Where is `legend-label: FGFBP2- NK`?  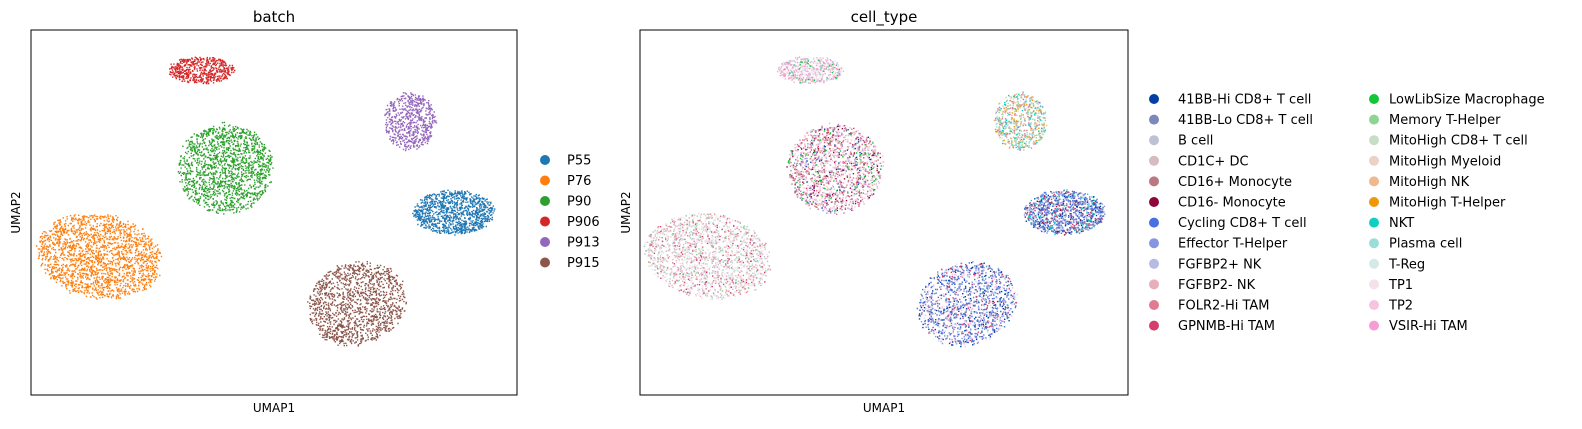
legend-label: FGFBP2- NK is located at coordinates (1217, 285).